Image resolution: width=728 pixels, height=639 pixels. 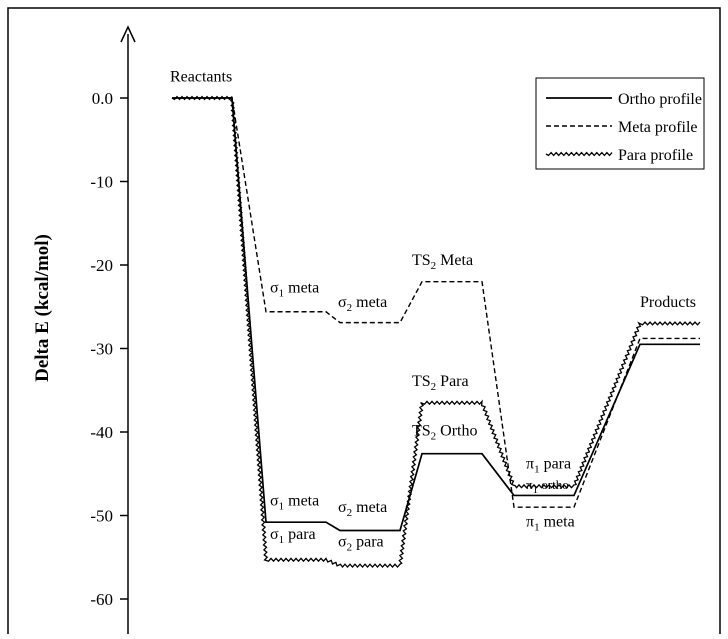 I want to click on annotation-pi1-ortho: π1 ortho, so click(x=547, y=486).